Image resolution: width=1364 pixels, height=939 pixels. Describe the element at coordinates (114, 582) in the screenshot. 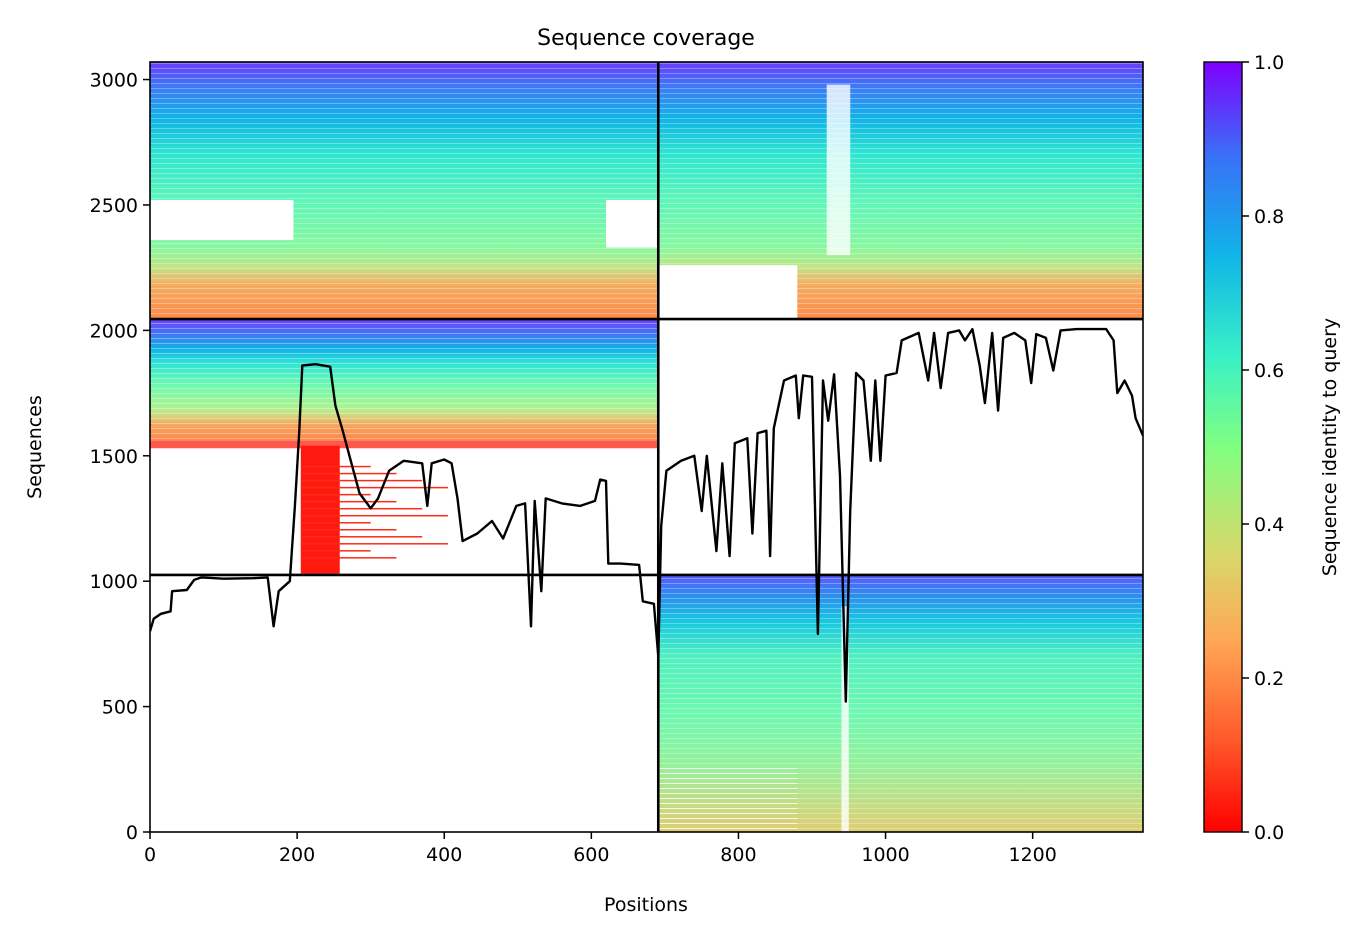

I see `y-tick-label: 1000` at that location.